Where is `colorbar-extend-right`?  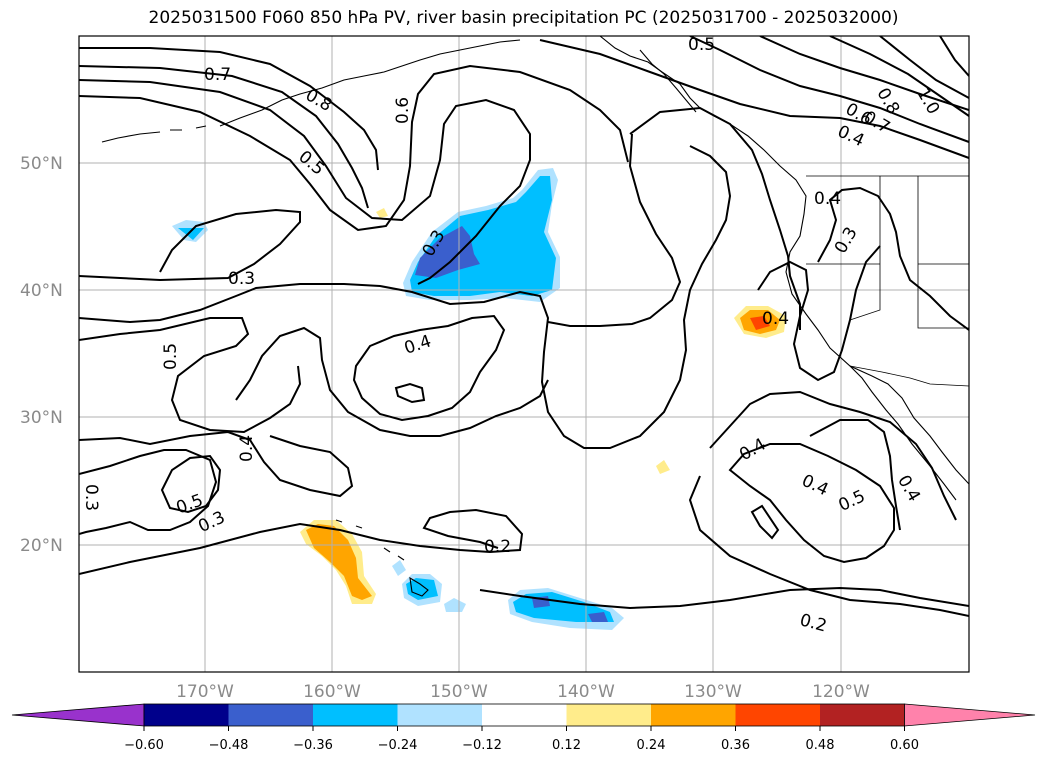 colorbar-extend-right is located at coordinates (970, 715).